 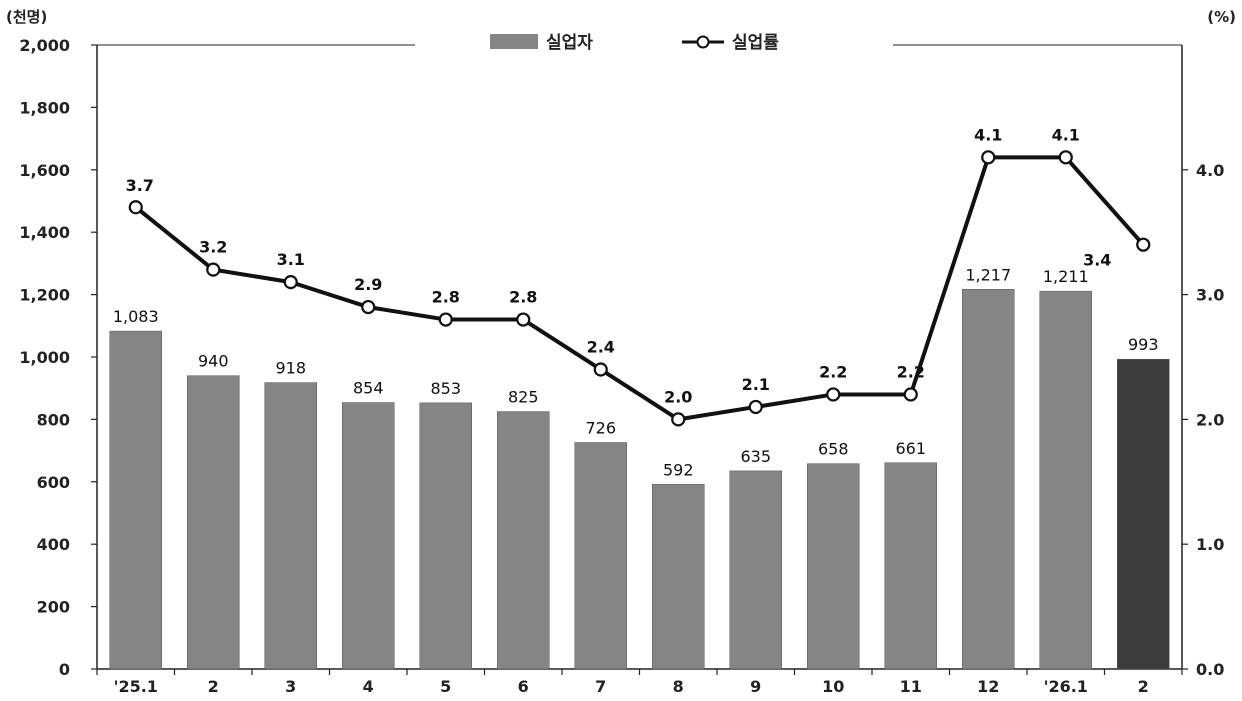 I want to click on bar-value-label: 918, so click(x=290, y=368).